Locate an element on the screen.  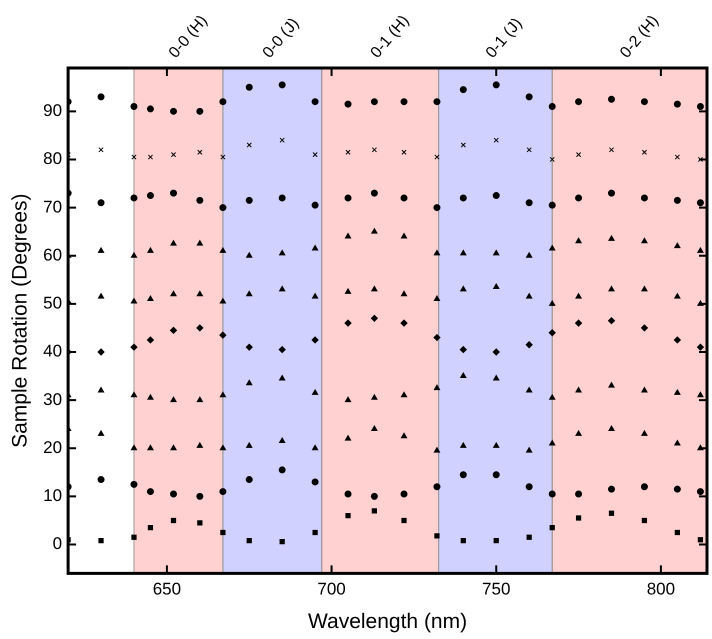
x-tick-label: 700 is located at coordinates (331, 588).